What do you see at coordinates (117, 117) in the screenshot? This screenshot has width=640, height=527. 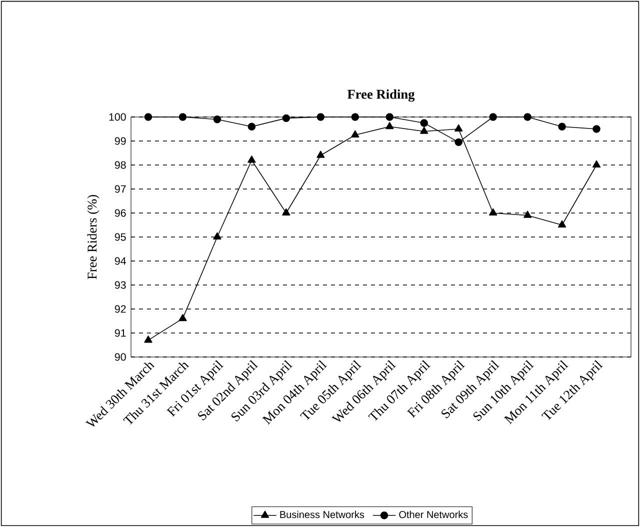 I see `y-tick-label: 100` at bounding box center [117, 117].